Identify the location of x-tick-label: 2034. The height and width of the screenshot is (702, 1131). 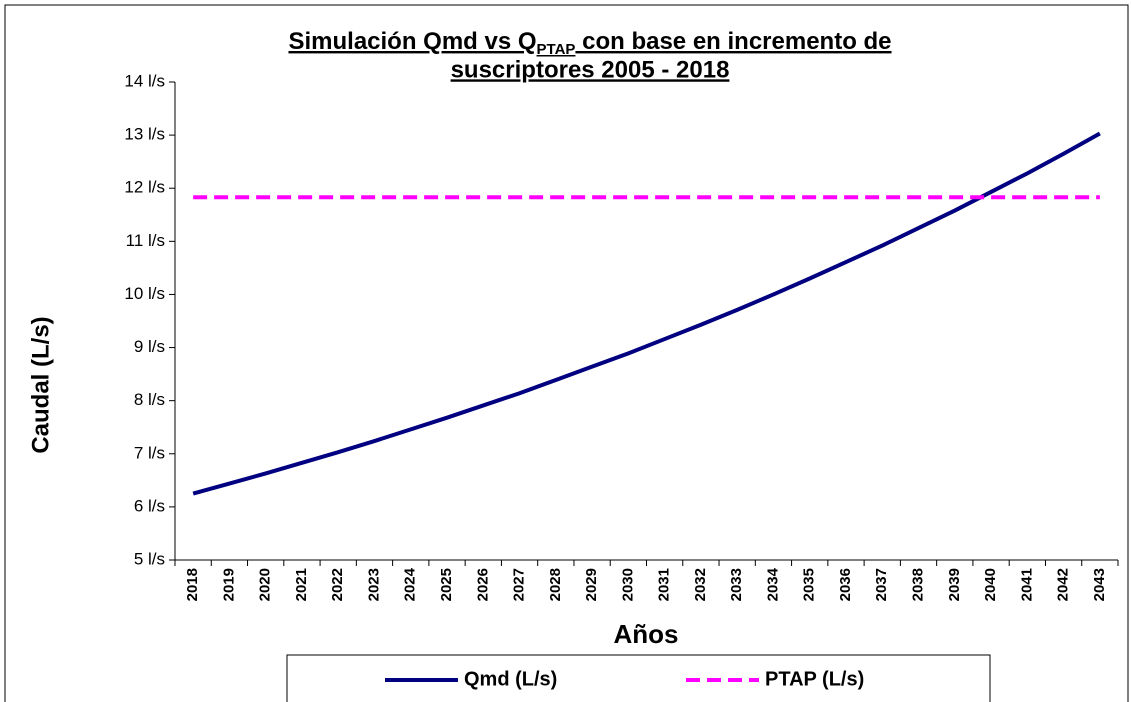
(772, 584).